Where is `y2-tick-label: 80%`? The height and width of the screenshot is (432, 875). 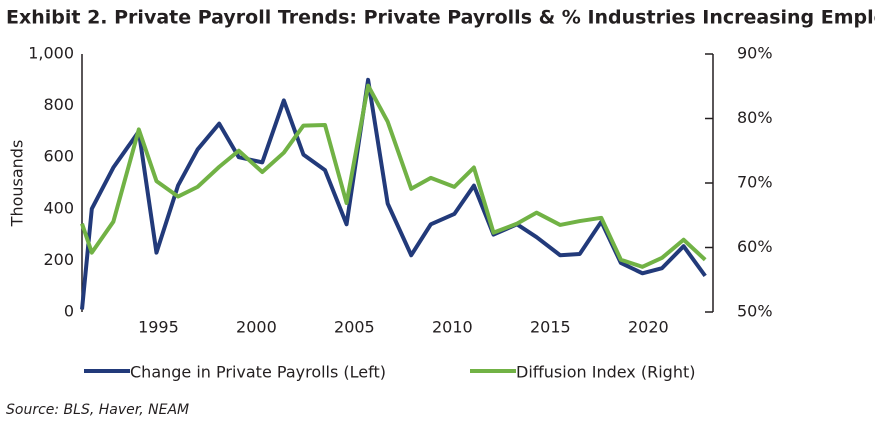
y2-tick-label: 80% is located at coordinates (755, 117).